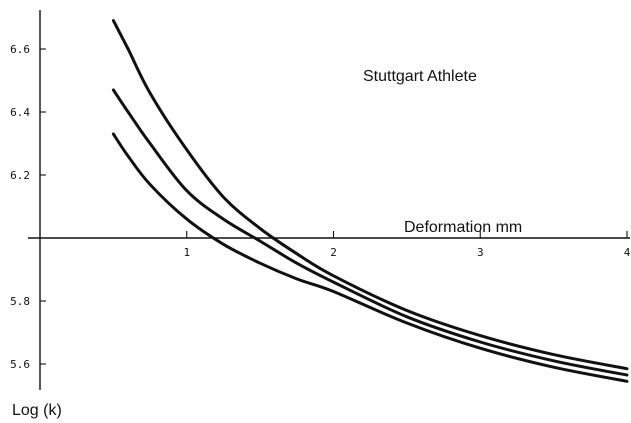 This screenshot has height=423, width=631. What do you see at coordinates (20, 364) in the screenshot?
I see `y-tick-label: 5.6` at bounding box center [20, 364].